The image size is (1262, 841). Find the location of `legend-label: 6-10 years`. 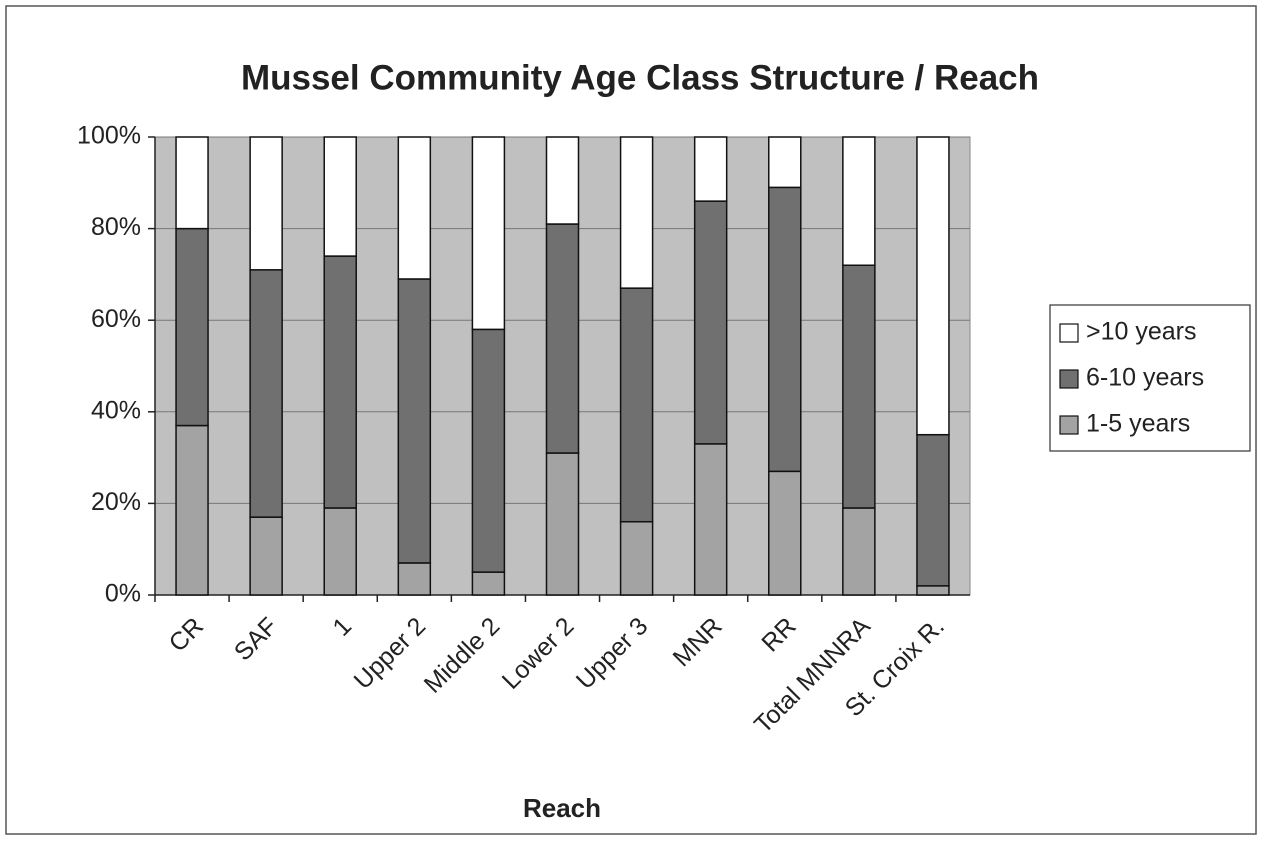

legend-label: 6-10 years is located at coordinates (1145, 378).